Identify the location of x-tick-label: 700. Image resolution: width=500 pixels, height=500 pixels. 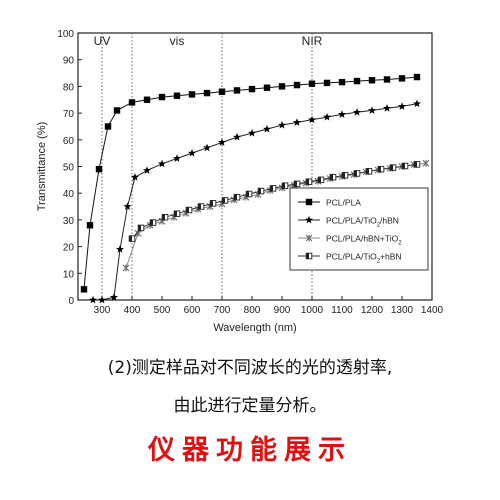
(222, 310).